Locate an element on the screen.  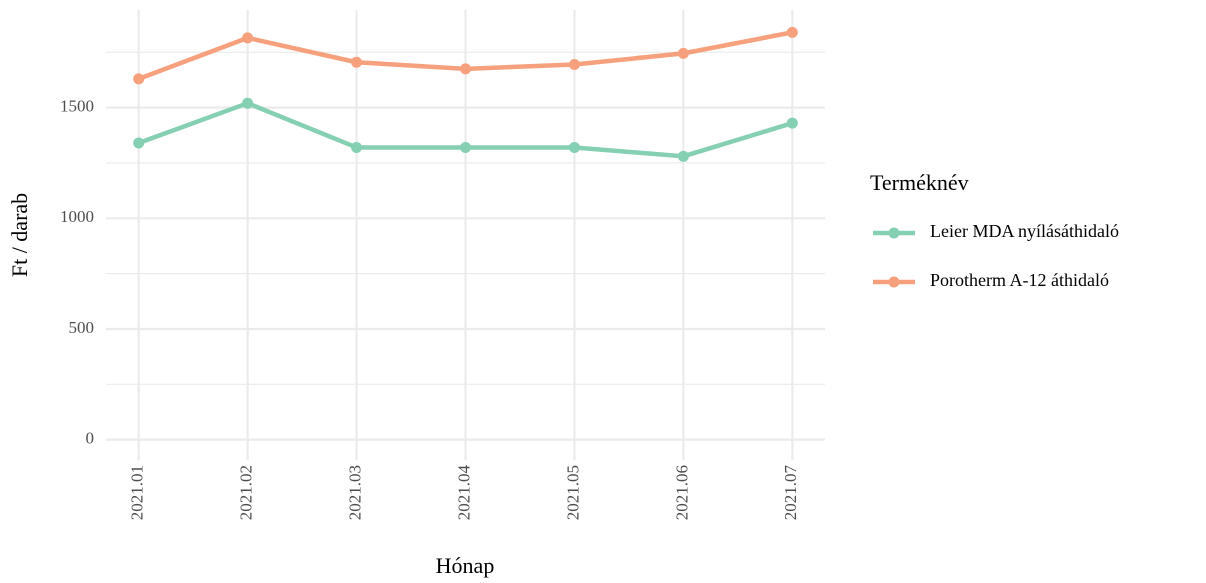
y-tick-label: 1500 is located at coordinates (77, 106).